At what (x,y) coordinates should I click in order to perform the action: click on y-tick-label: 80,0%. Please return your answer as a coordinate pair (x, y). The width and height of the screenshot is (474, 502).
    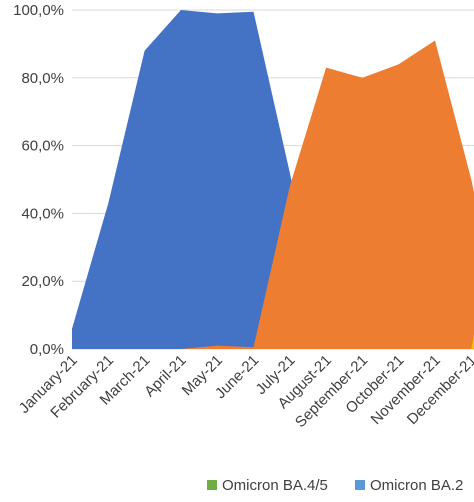
    Looking at the image, I should click on (42, 78).